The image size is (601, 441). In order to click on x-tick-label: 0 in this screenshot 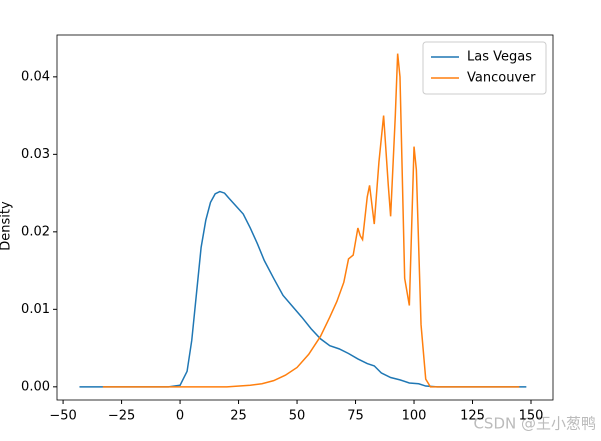, I will do `click(180, 416)`.